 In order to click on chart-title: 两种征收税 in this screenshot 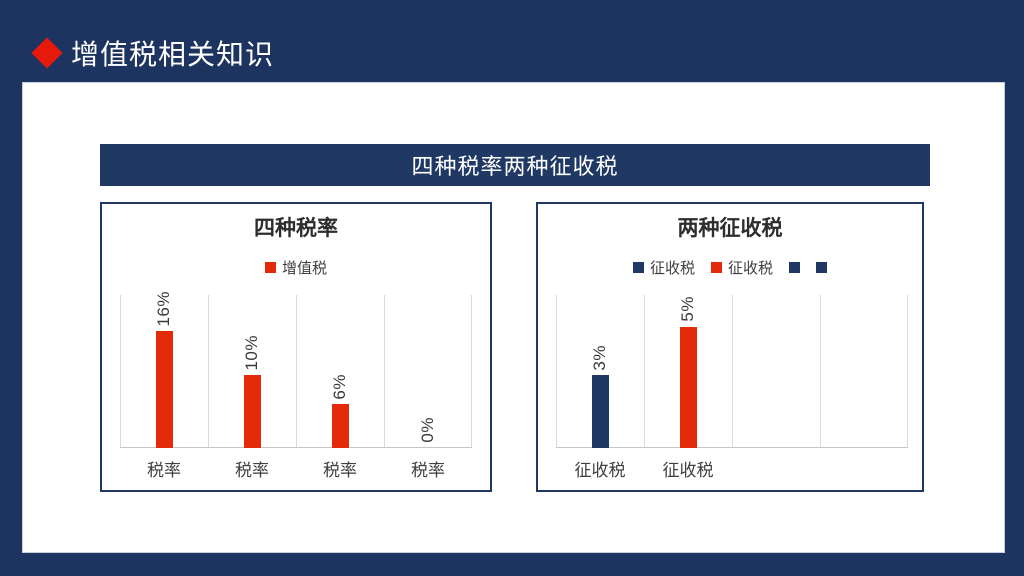, I will do `click(730, 228)`.